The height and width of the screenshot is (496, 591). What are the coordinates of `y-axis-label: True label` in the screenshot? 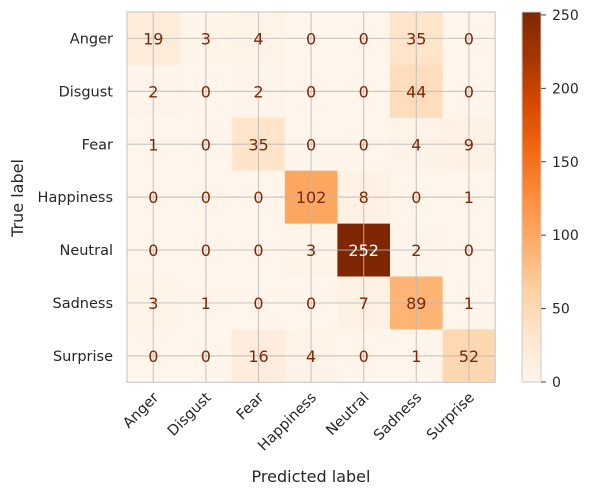 It's located at (17, 198).